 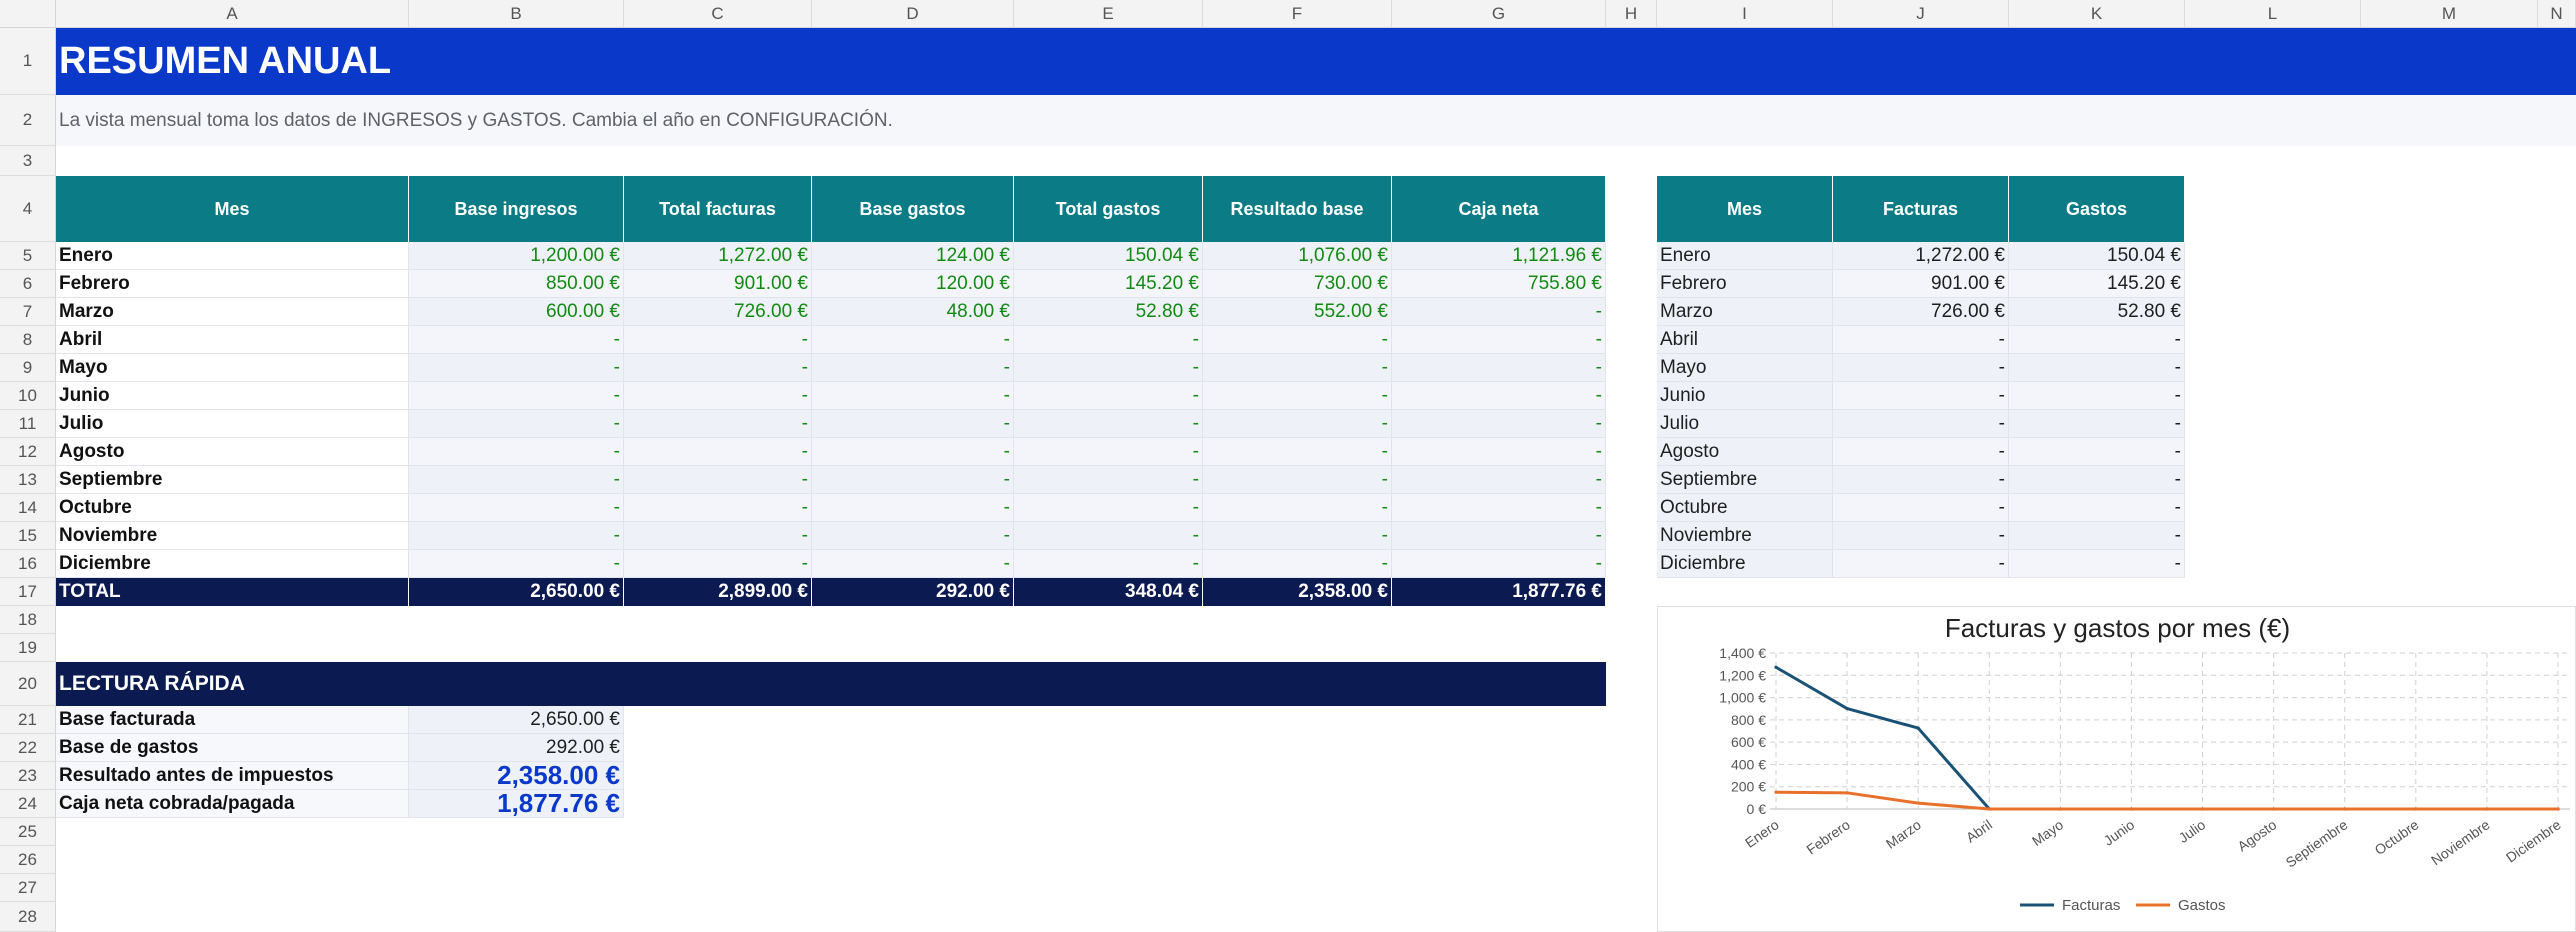 I want to click on table-cell: 1,076.00 €, so click(x=1297, y=256).